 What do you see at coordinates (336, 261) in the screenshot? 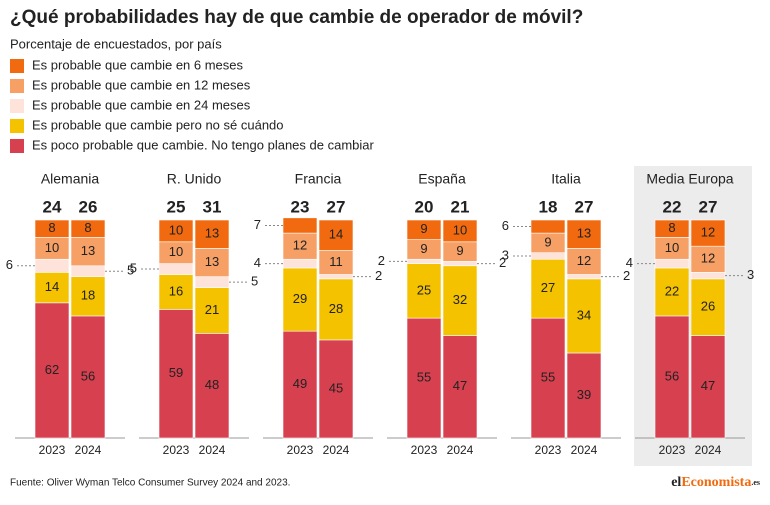
I see `value-label: 11` at bounding box center [336, 261].